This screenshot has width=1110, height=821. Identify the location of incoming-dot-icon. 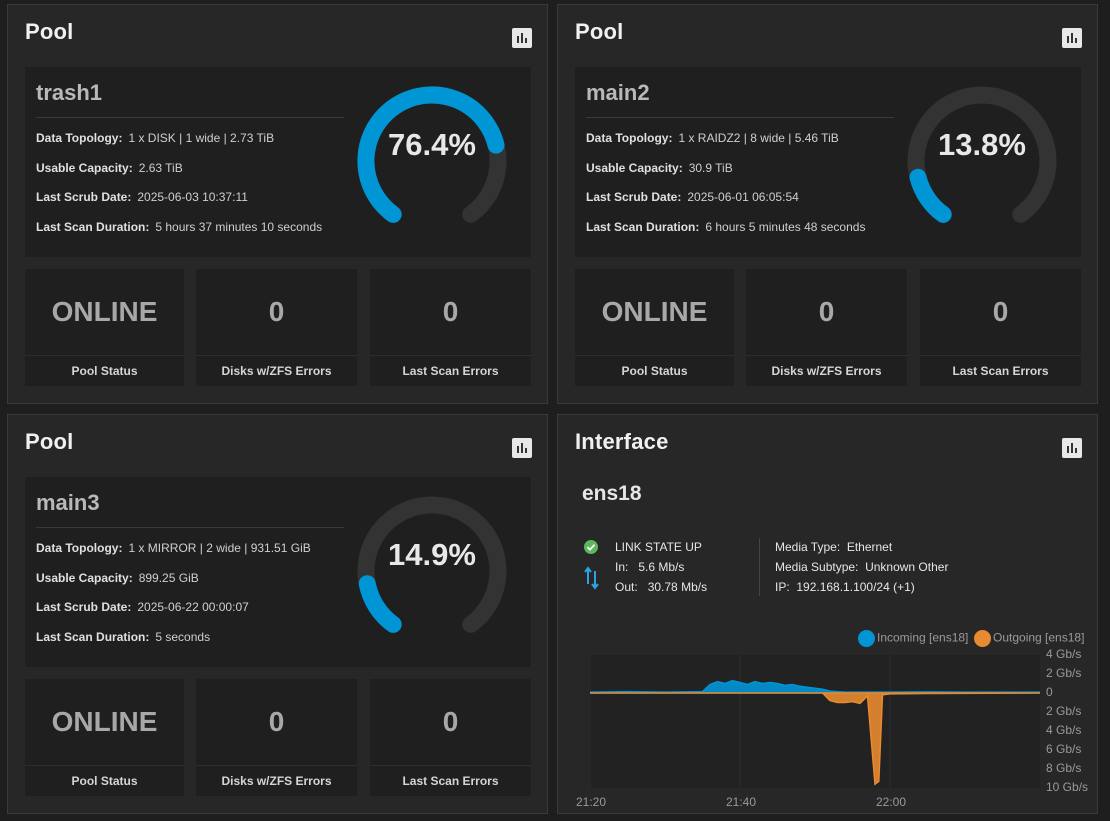
(866, 638).